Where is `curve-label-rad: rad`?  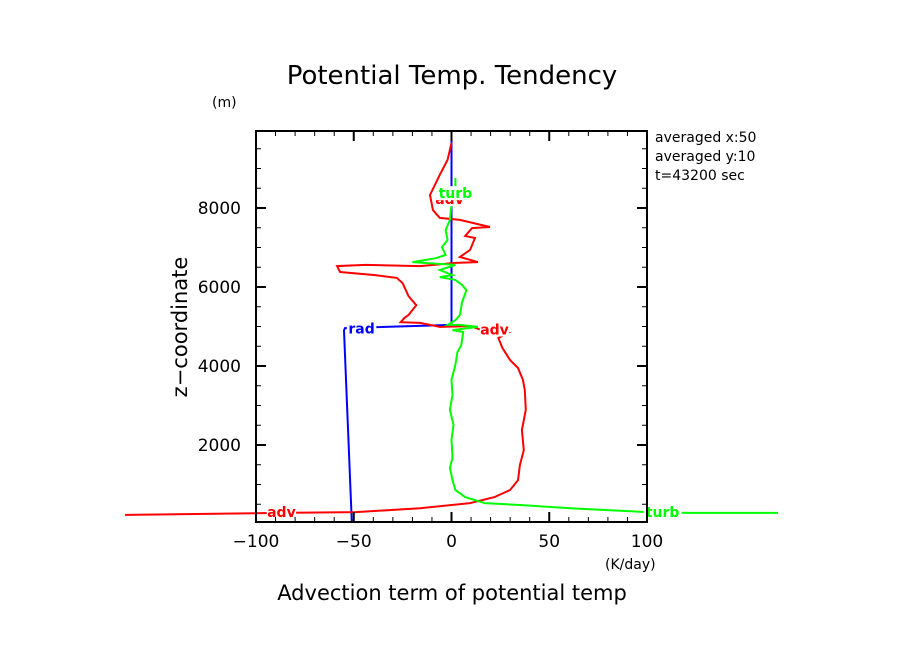
curve-label-rad: rad is located at coordinates (361, 329).